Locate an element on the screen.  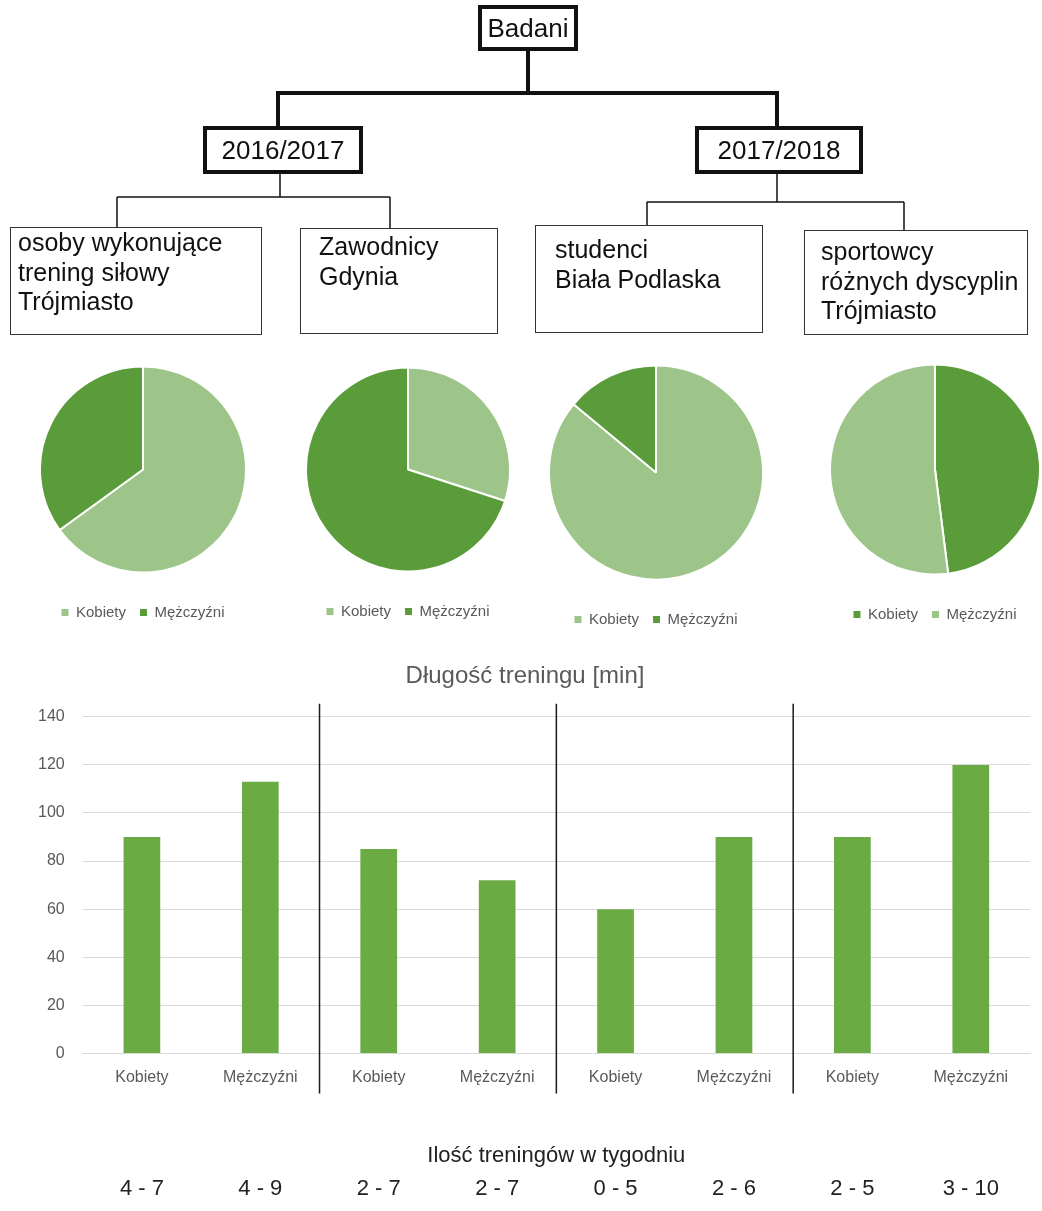
y-tick-label: 40 is located at coordinates (55, 956).